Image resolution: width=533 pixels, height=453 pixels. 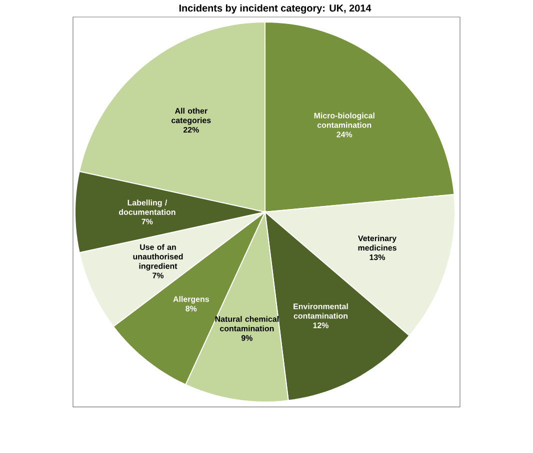 I want to click on chart-title: Incidents by incident category: UK, 2014, so click(x=275, y=9).